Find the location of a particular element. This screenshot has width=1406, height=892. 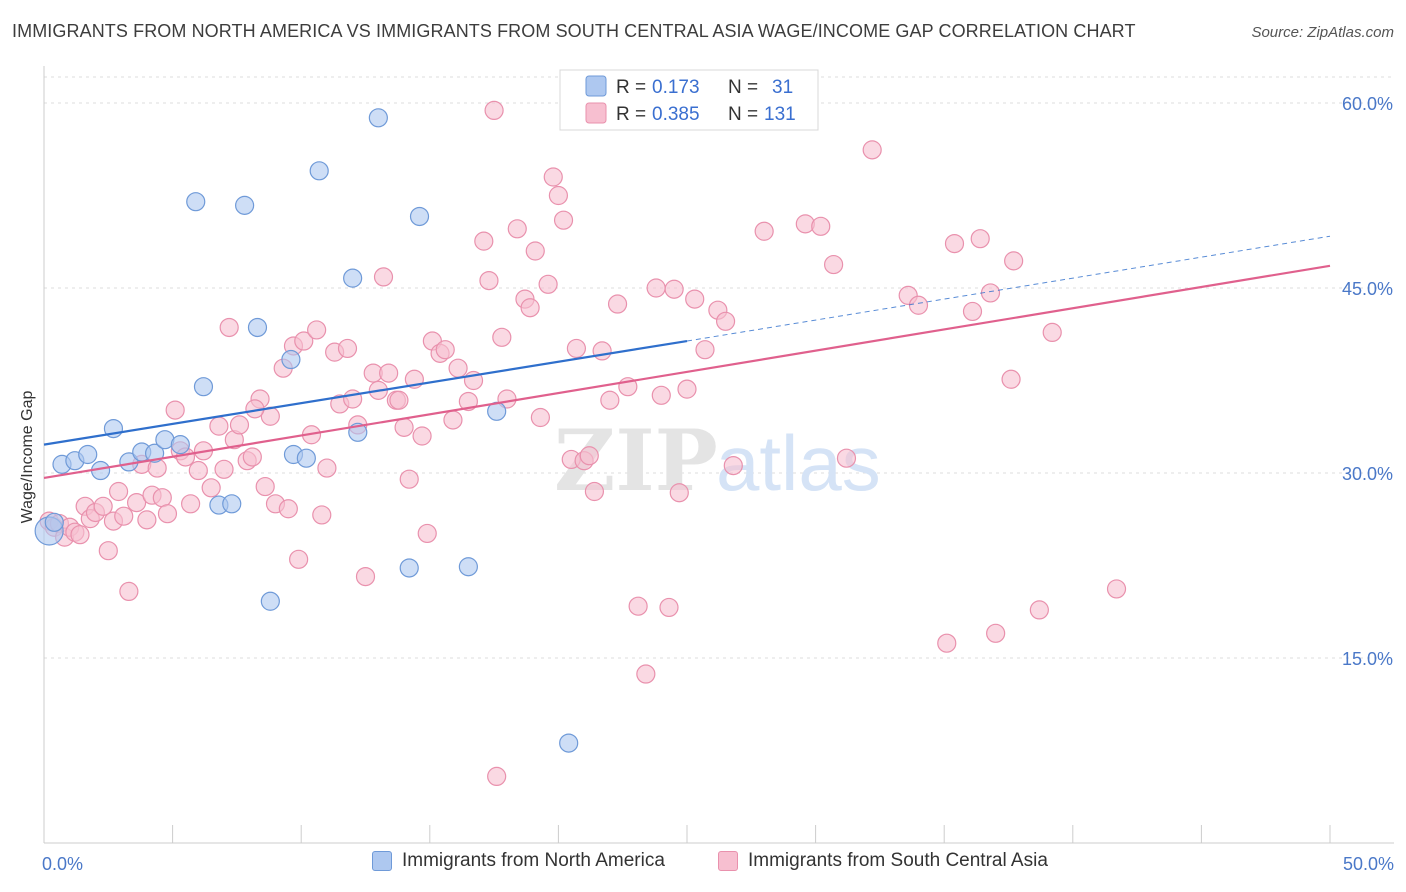

x-tick-label-0: 0.0% is located at coordinates (62, 864).